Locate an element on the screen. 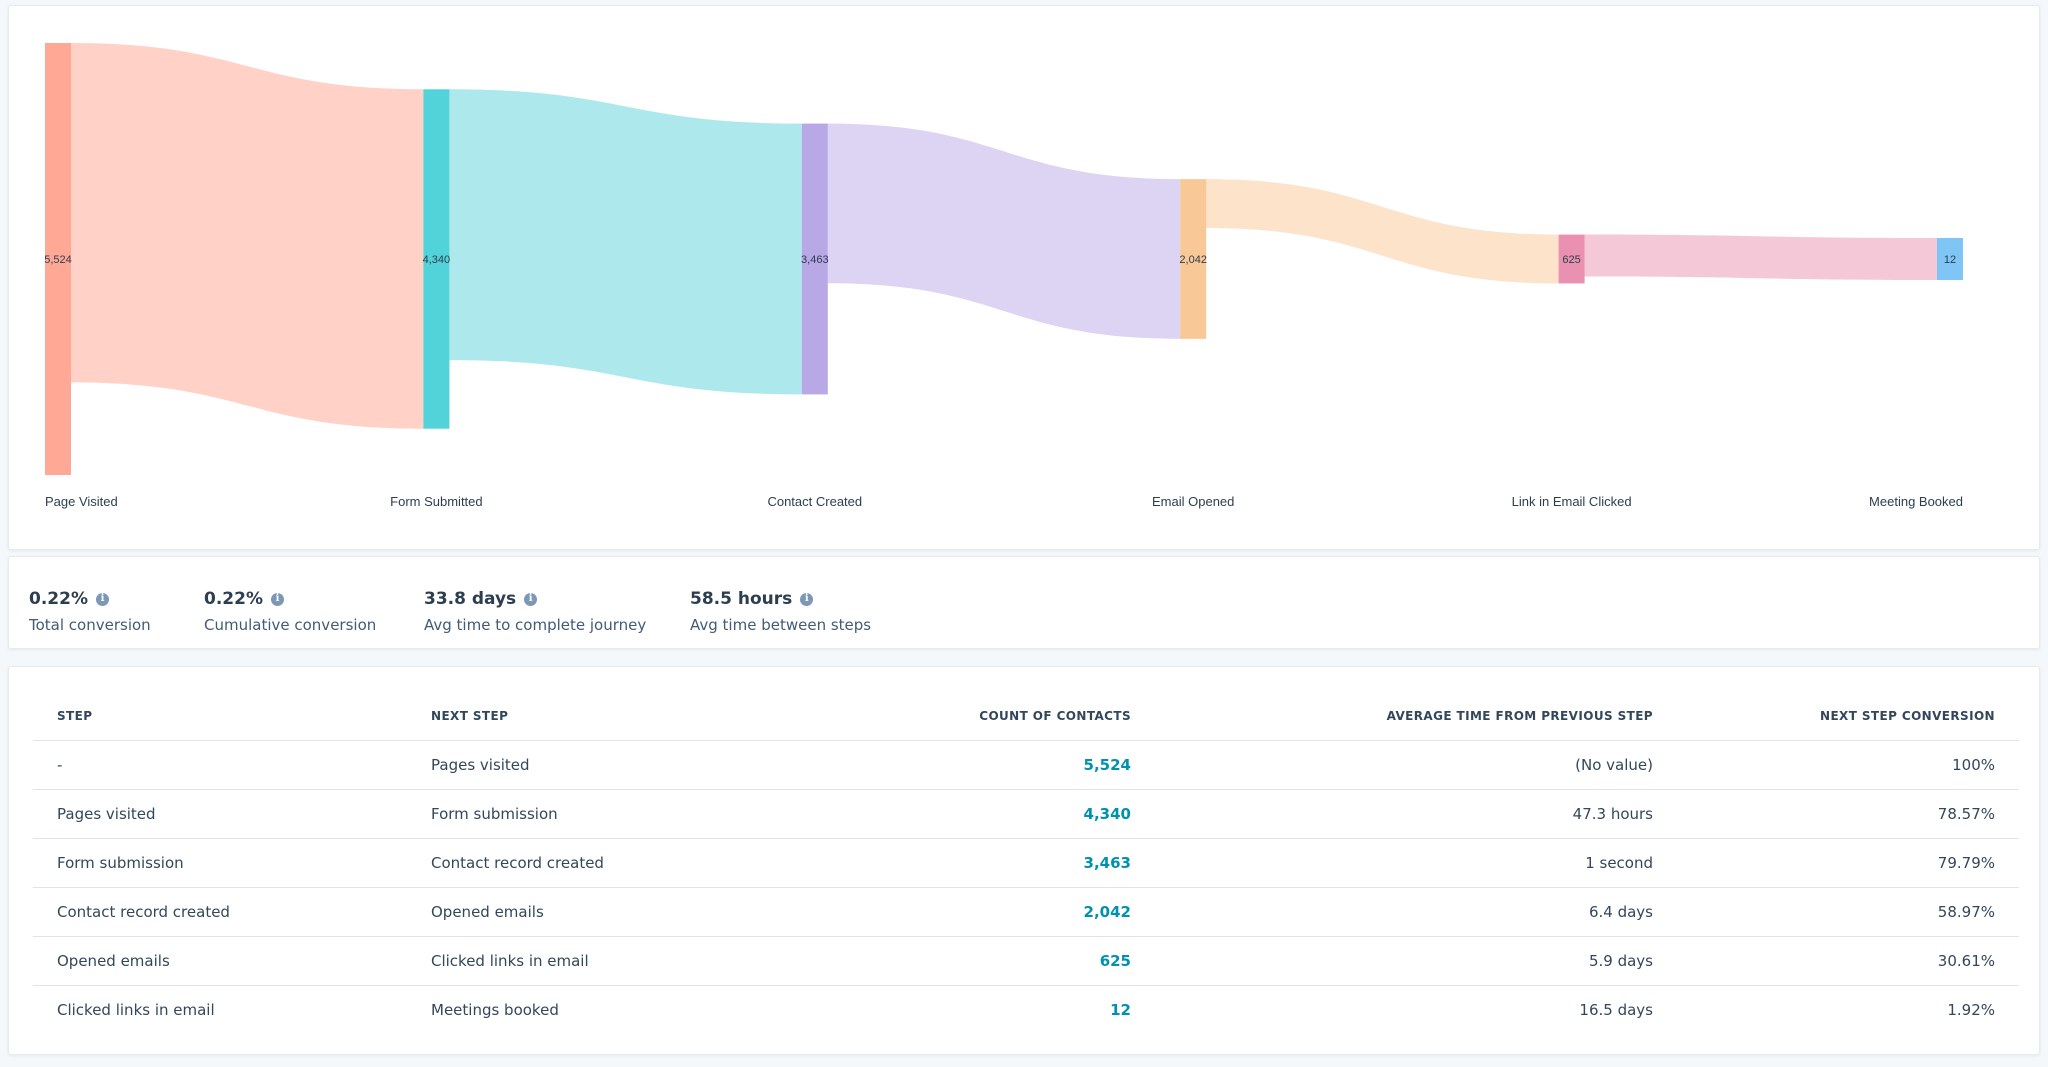 The width and height of the screenshot is (2048, 1067). cell-conversion: 58.97% is located at coordinates (1848, 912).